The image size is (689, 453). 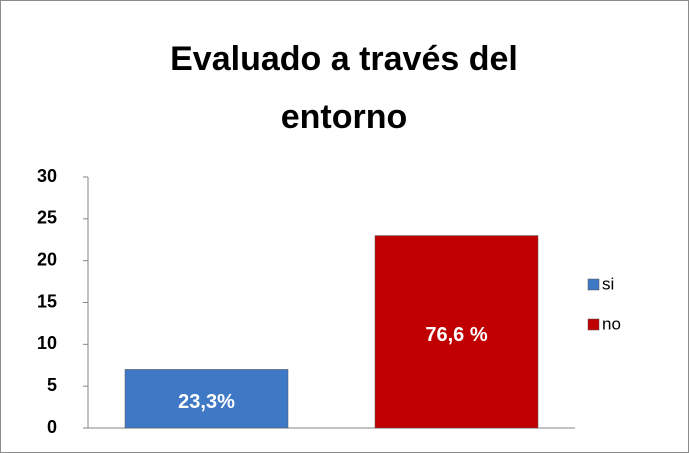 What do you see at coordinates (456, 335) in the screenshot?
I see `data-label: 76,6 %` at bounding box center [456, 335].